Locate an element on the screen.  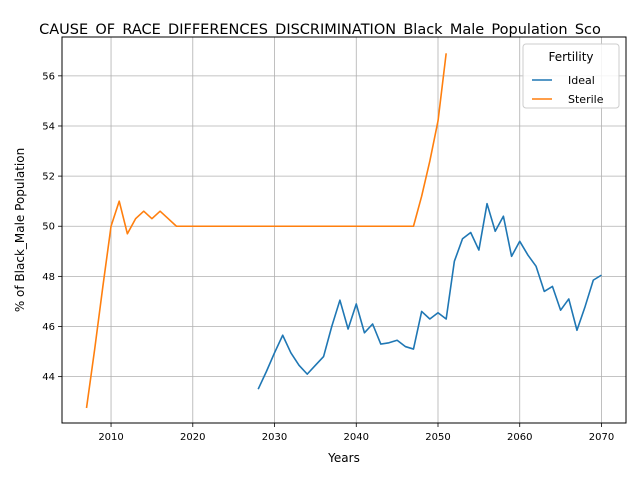
legend-items: Ideal Sterile is located at coordinates (568, 90).